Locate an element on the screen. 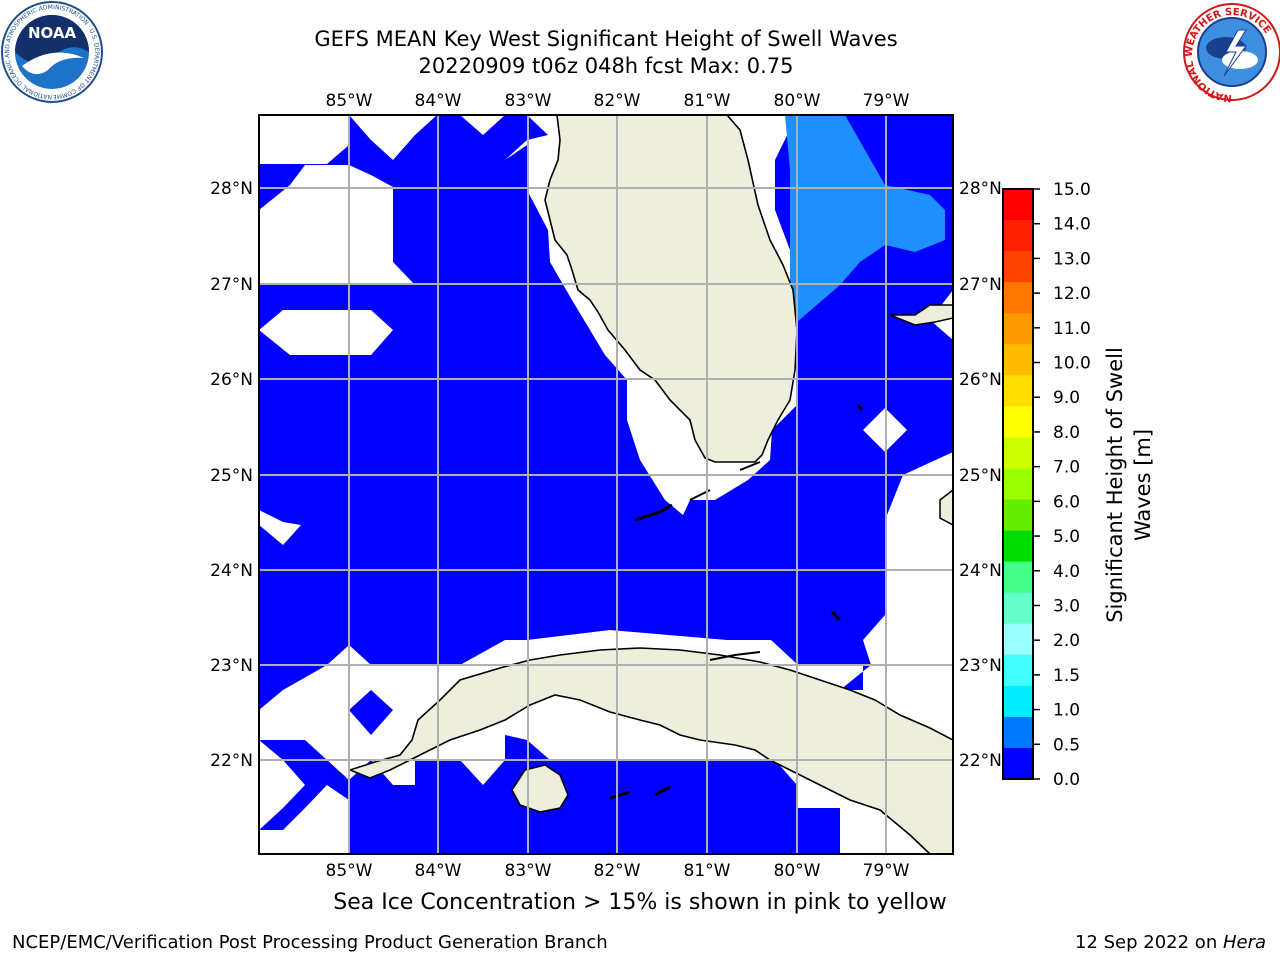 The width and height of the screenshot is (1280, 960). lat-tick-left: 28°N is located at coordinates (231, 189).